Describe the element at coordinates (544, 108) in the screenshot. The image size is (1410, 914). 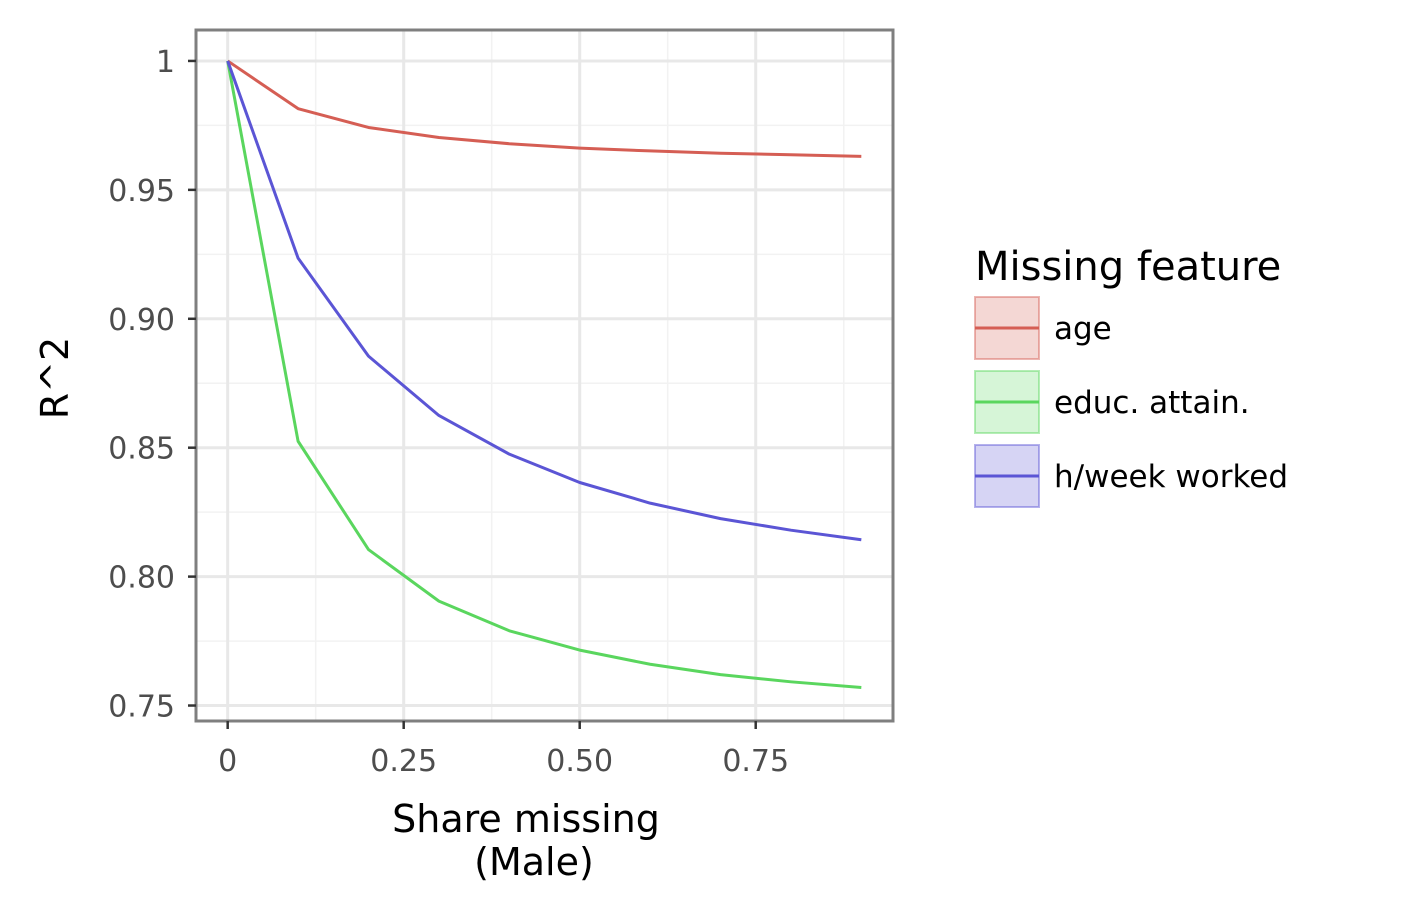
I see `series-line-age` at that location.